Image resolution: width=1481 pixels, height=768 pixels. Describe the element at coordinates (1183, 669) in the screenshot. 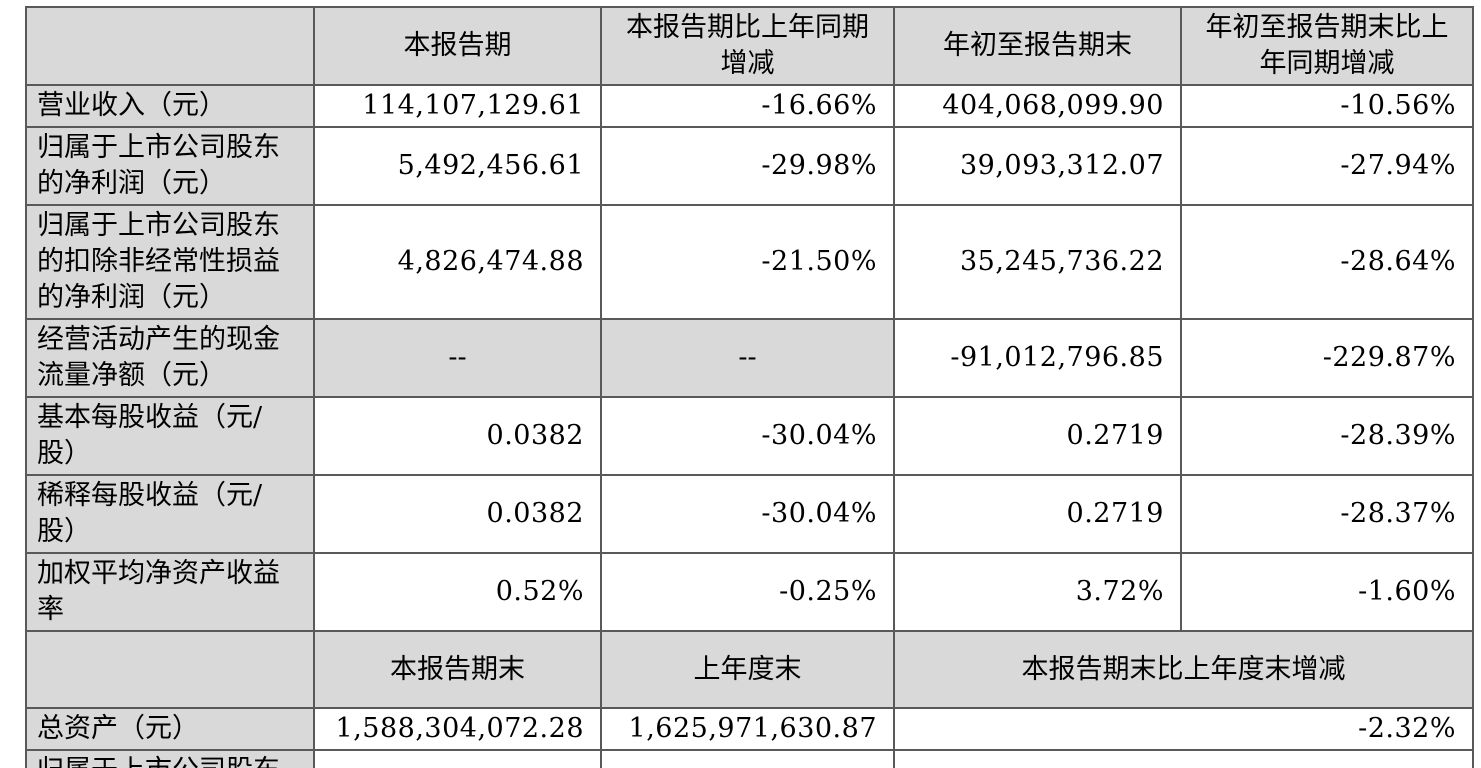

I see `col-header-period-end-change: 本报告期末比上年度末增减` at that location.